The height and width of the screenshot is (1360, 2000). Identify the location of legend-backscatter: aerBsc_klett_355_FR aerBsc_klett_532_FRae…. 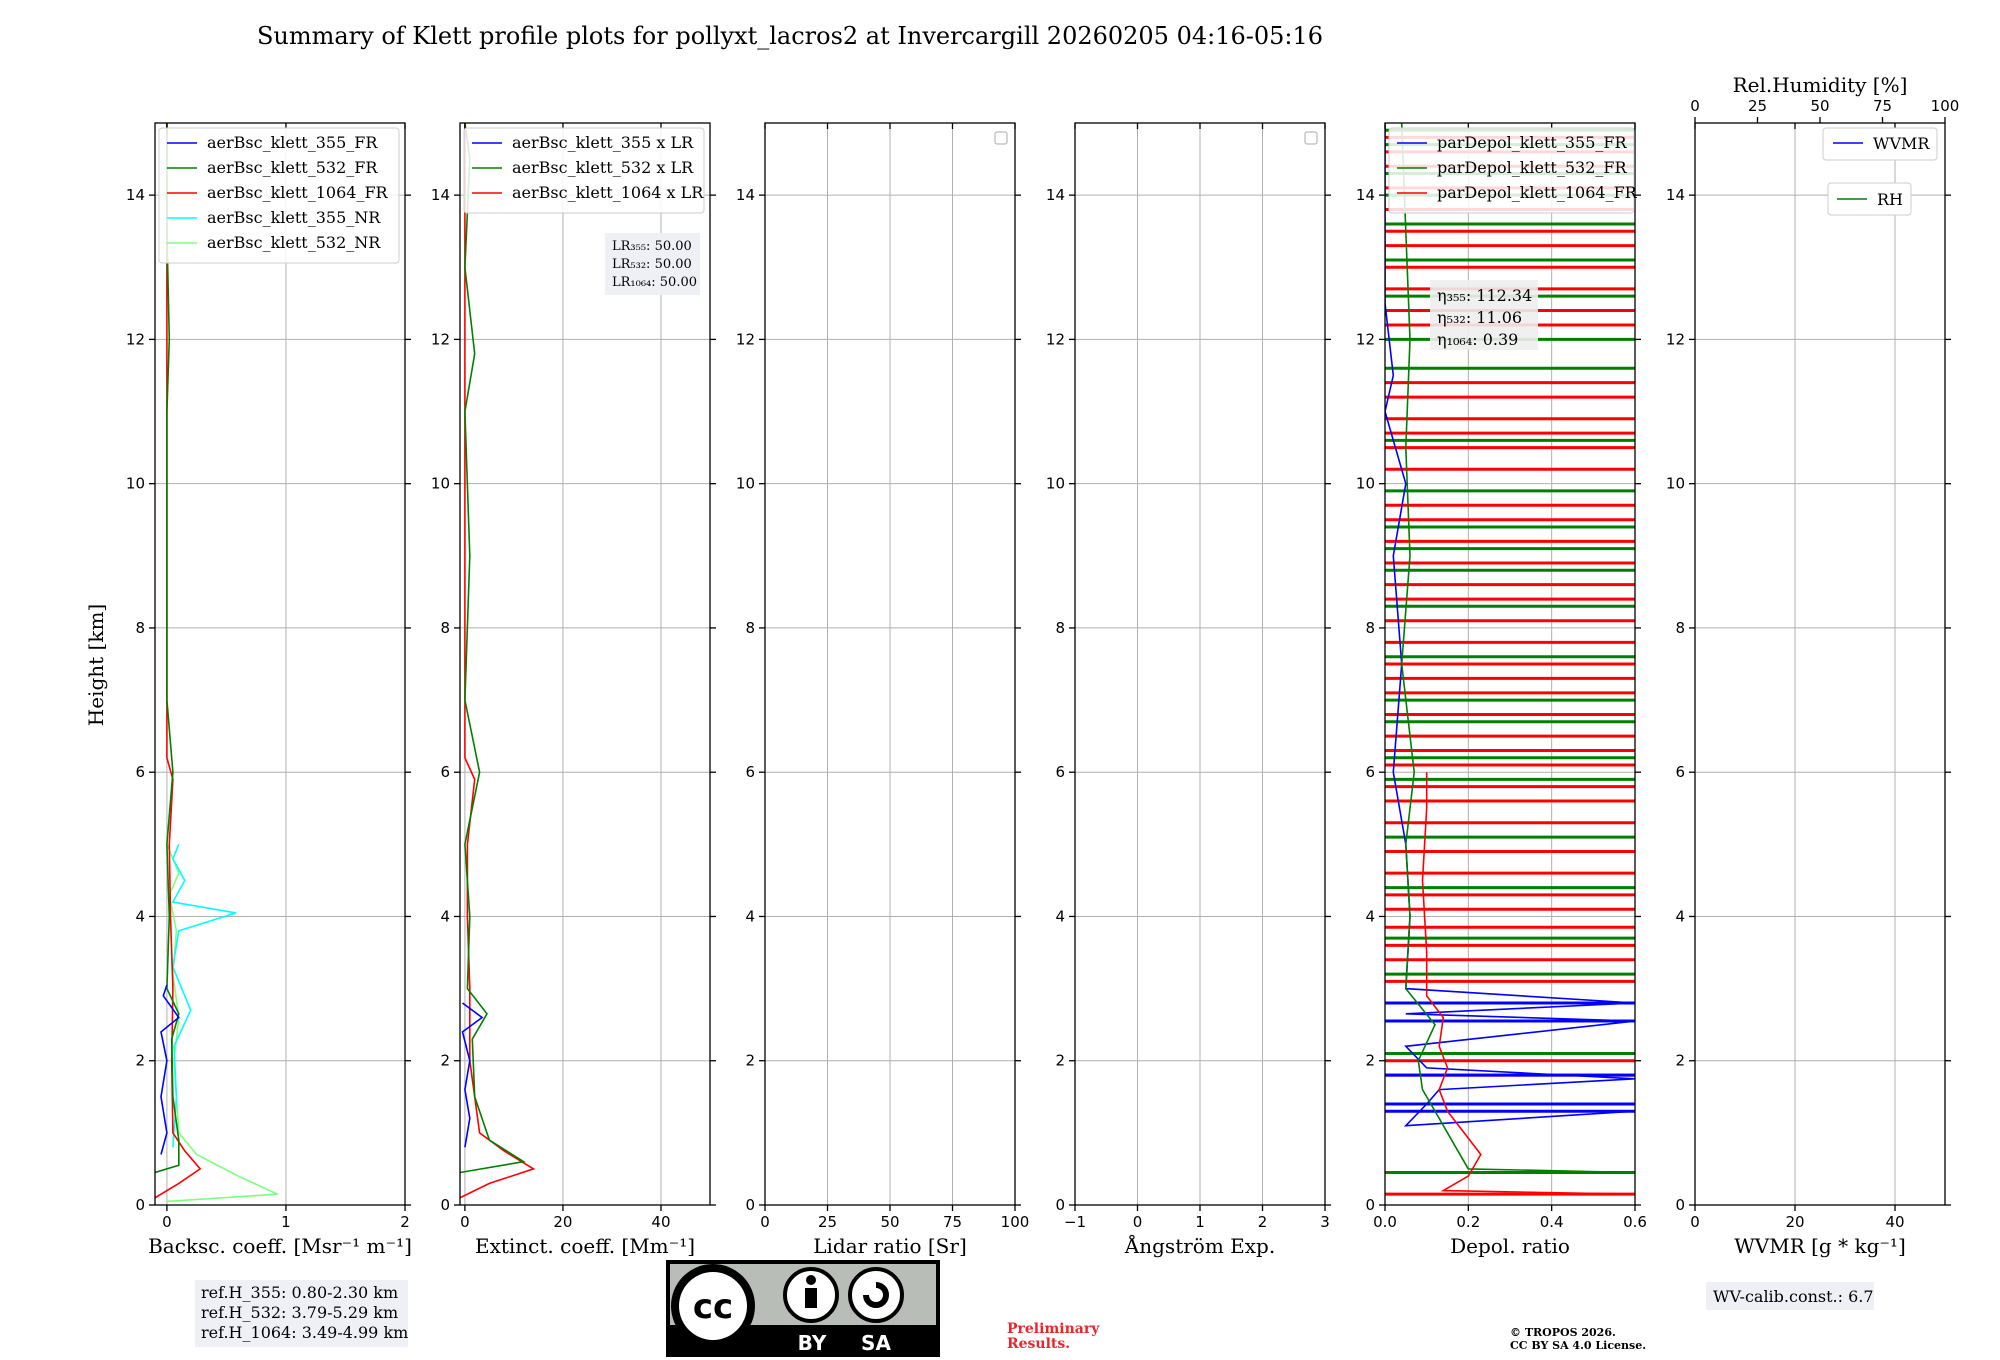
(279, 195).